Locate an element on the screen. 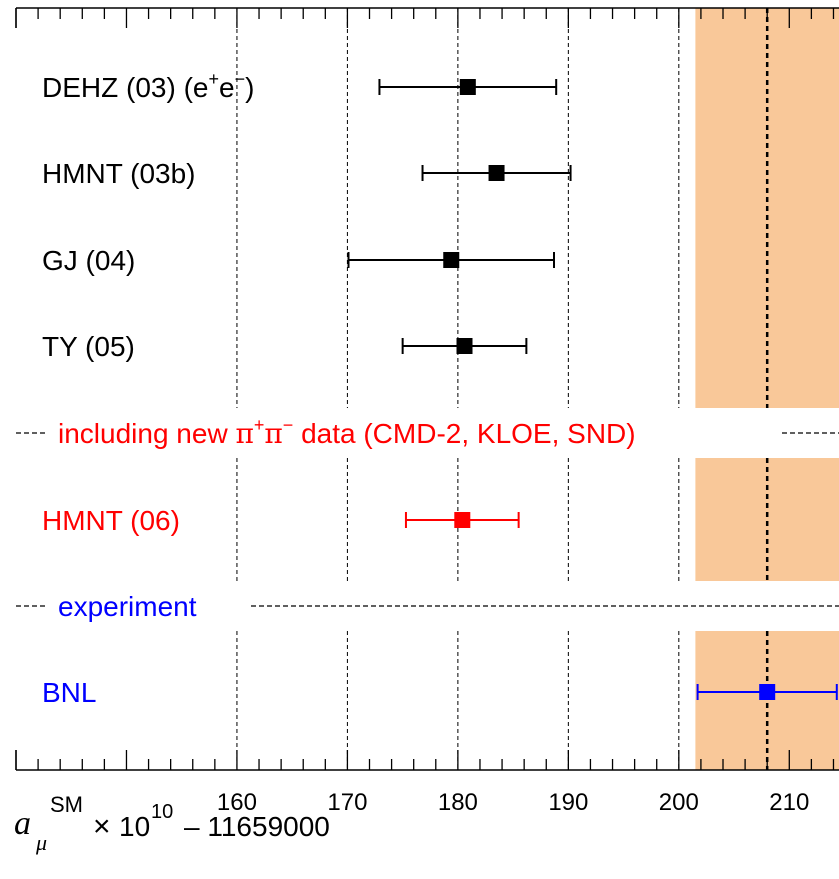 The width and height of the screenshot is (839, 879). series-label: HMNT (03b) is located at coordinates (119, 173).